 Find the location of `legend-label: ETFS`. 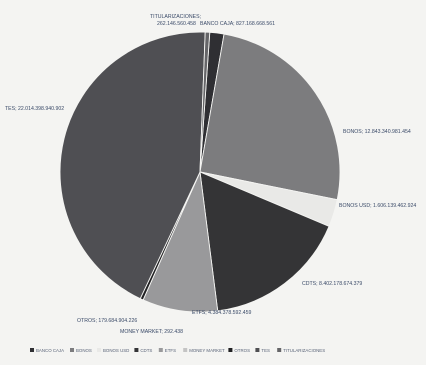

legend-label: ETFS is located at coordinates (170, 350).